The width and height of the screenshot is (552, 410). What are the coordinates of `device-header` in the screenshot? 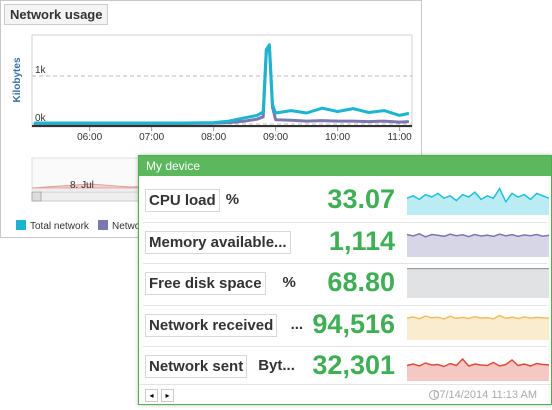 It's located at (345, 166).